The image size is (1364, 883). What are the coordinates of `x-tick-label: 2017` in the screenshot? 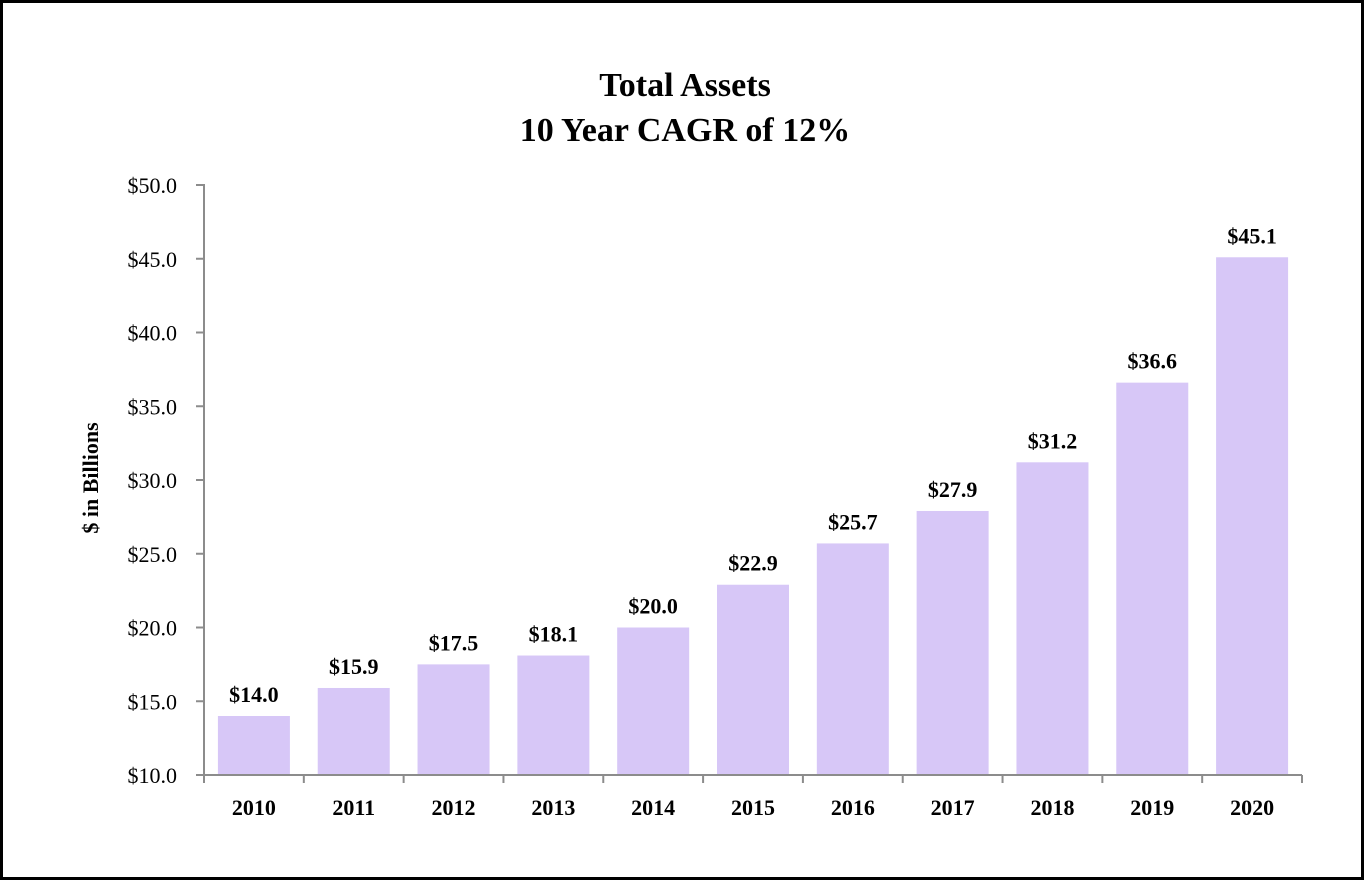 It's located at (953, 807).